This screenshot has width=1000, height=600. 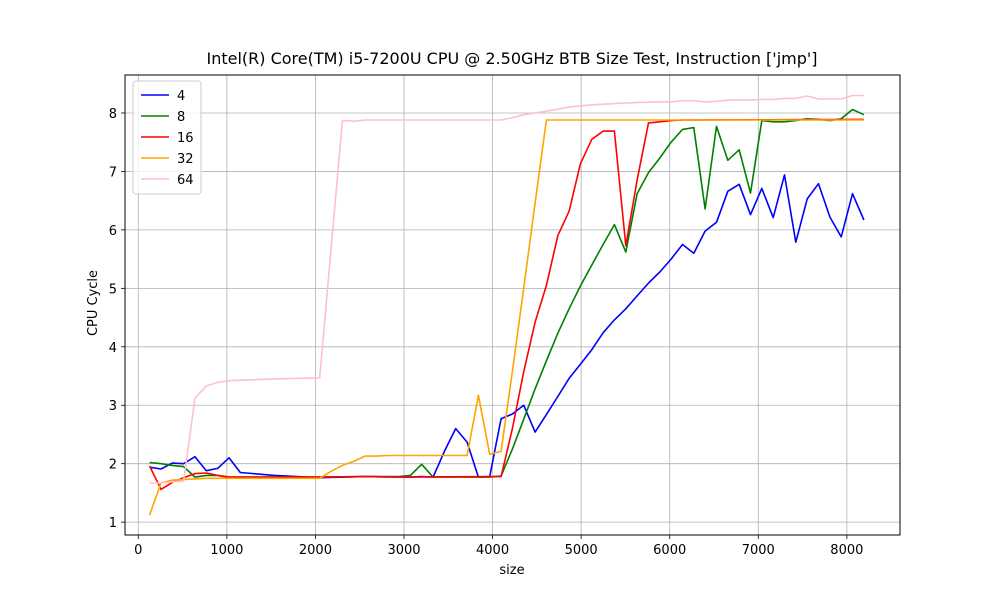 I want to click on y-tick-label: 1, so click(x=113, y=523).